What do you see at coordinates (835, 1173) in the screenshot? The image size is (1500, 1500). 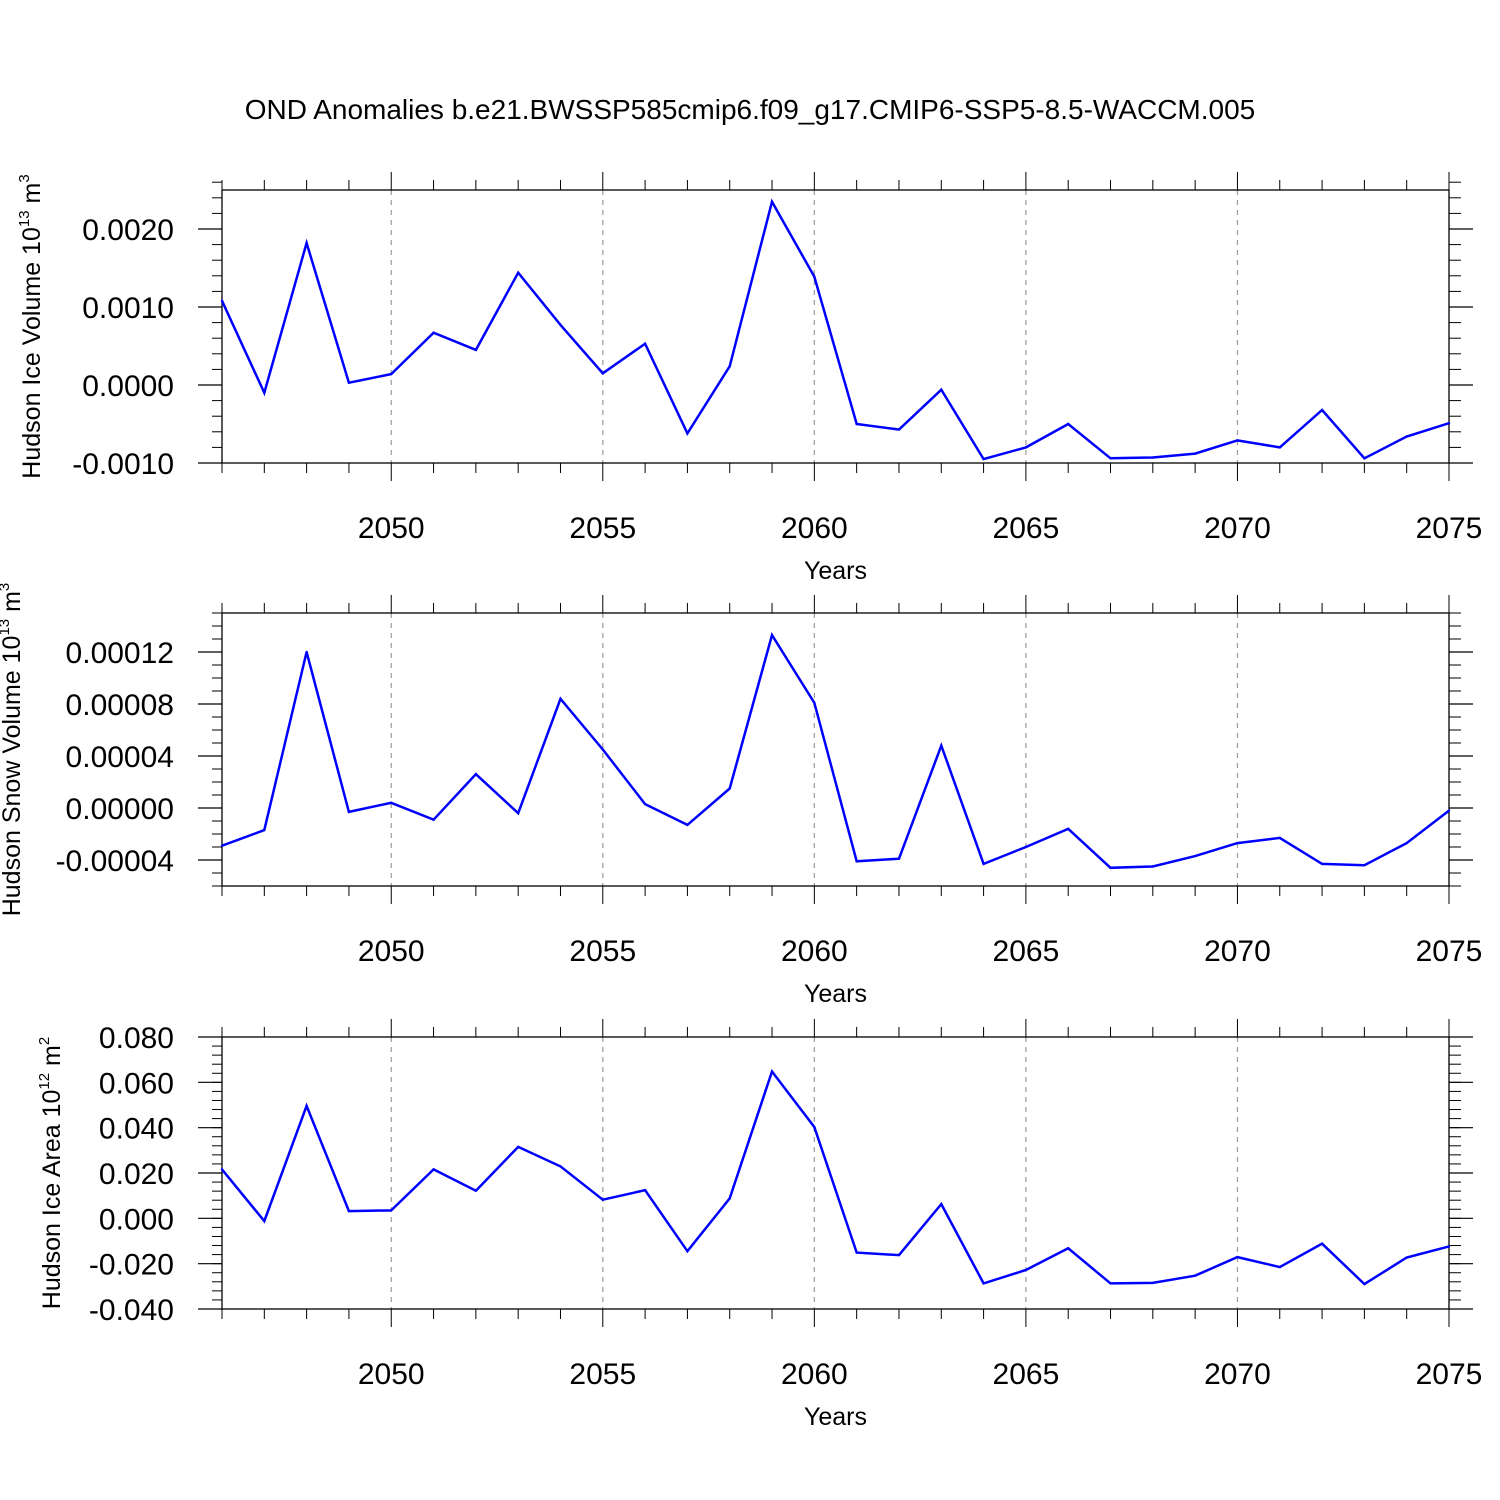 I see `plot-frame` at bounding box center [835, 1173].